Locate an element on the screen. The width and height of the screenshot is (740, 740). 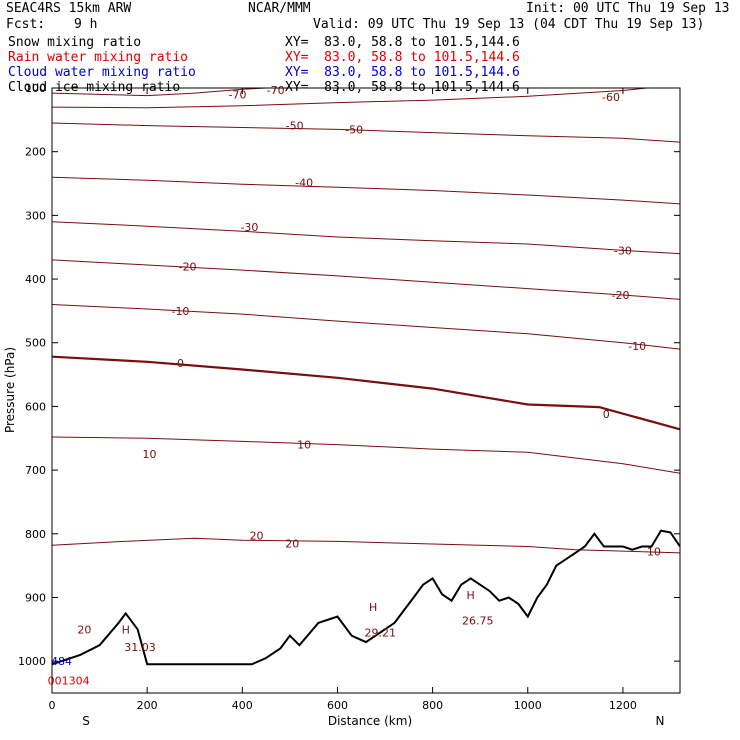
isotherm--70 is located at coordinates (159, 92).